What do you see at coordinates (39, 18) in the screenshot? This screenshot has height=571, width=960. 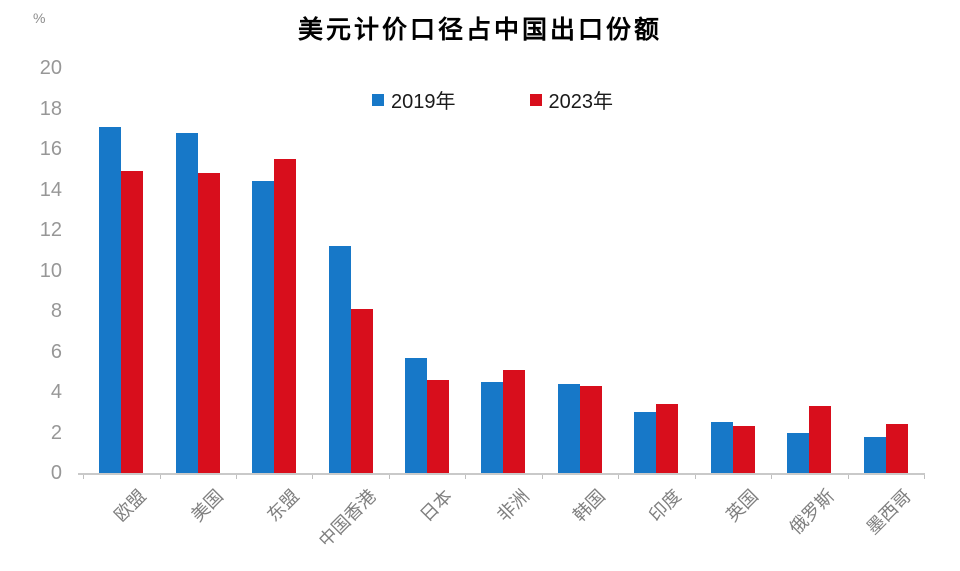 I see `y-axis-unit-label: %` at bounding box center [39, 18].